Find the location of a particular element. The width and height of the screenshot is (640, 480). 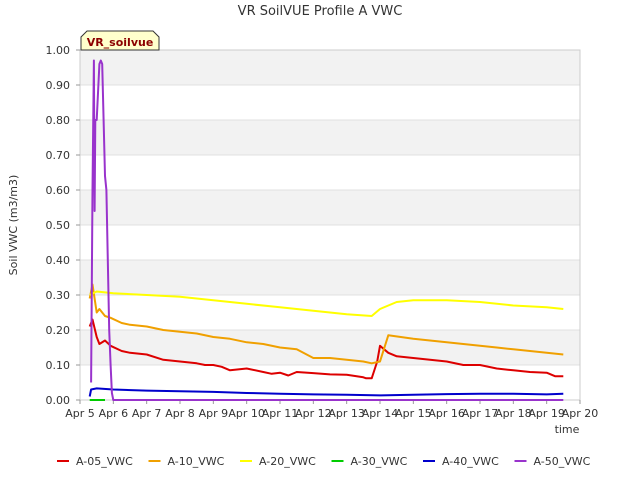

y-tick-label: 1.00 is located at coordinates (58, 50).